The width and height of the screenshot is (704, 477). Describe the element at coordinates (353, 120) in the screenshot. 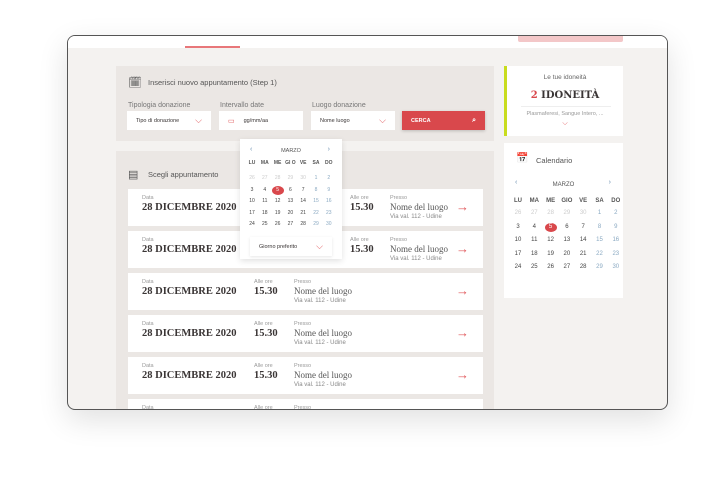

I see `luogo-select: Nome luogo ⌵` at that location.